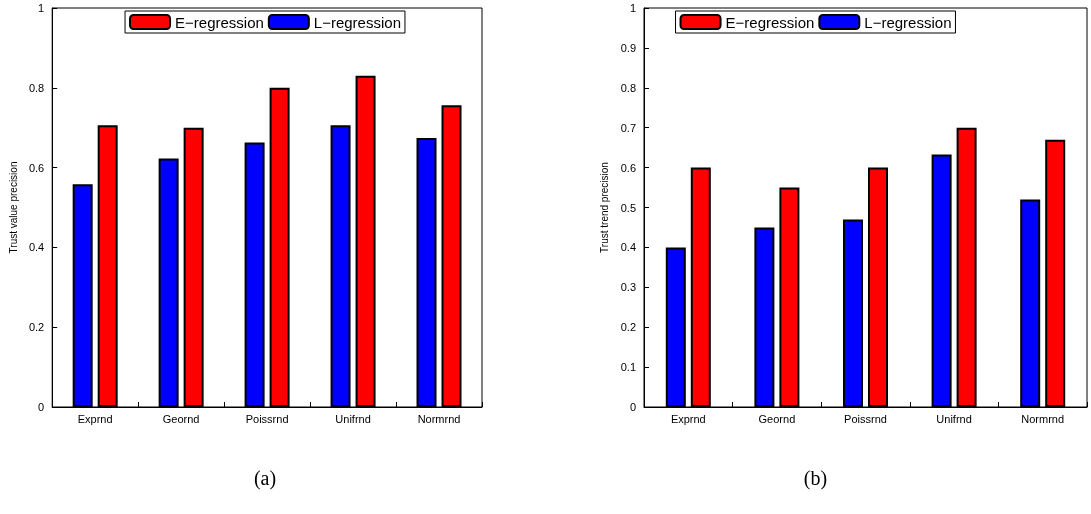 The height and width of the screenshot is (514, 1091). What do you see at coordinates (628, 207) in the screenshot?
I see `y-tick-label: 0.5` at bounding box center [628, 207].